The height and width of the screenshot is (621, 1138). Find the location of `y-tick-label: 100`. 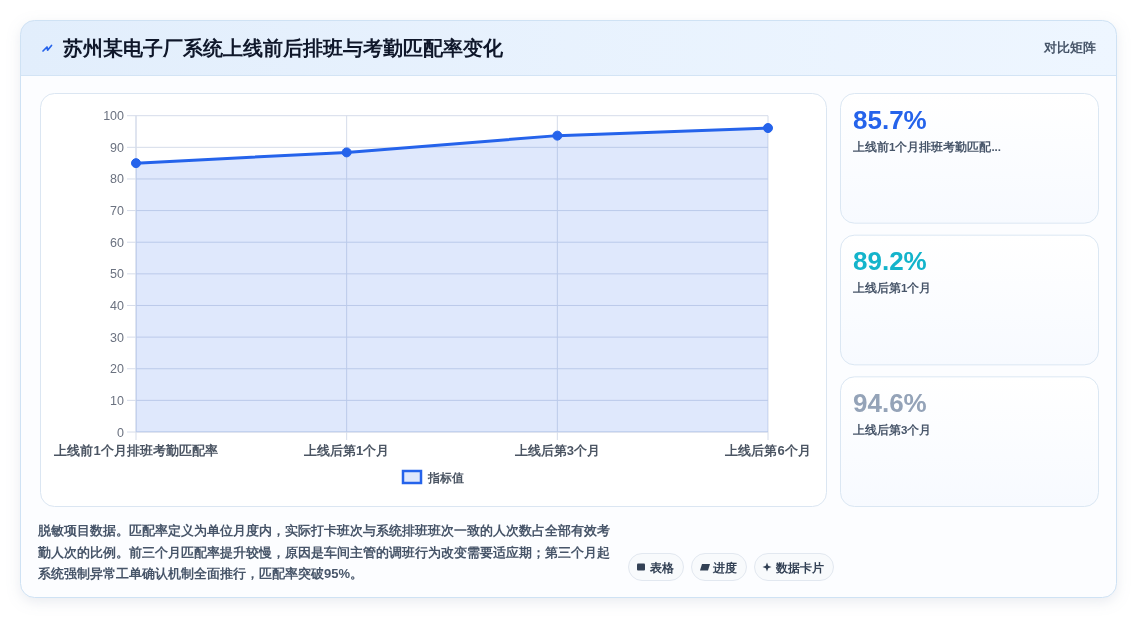

y-tick-label: 100 is located at coordinates (114, 116).